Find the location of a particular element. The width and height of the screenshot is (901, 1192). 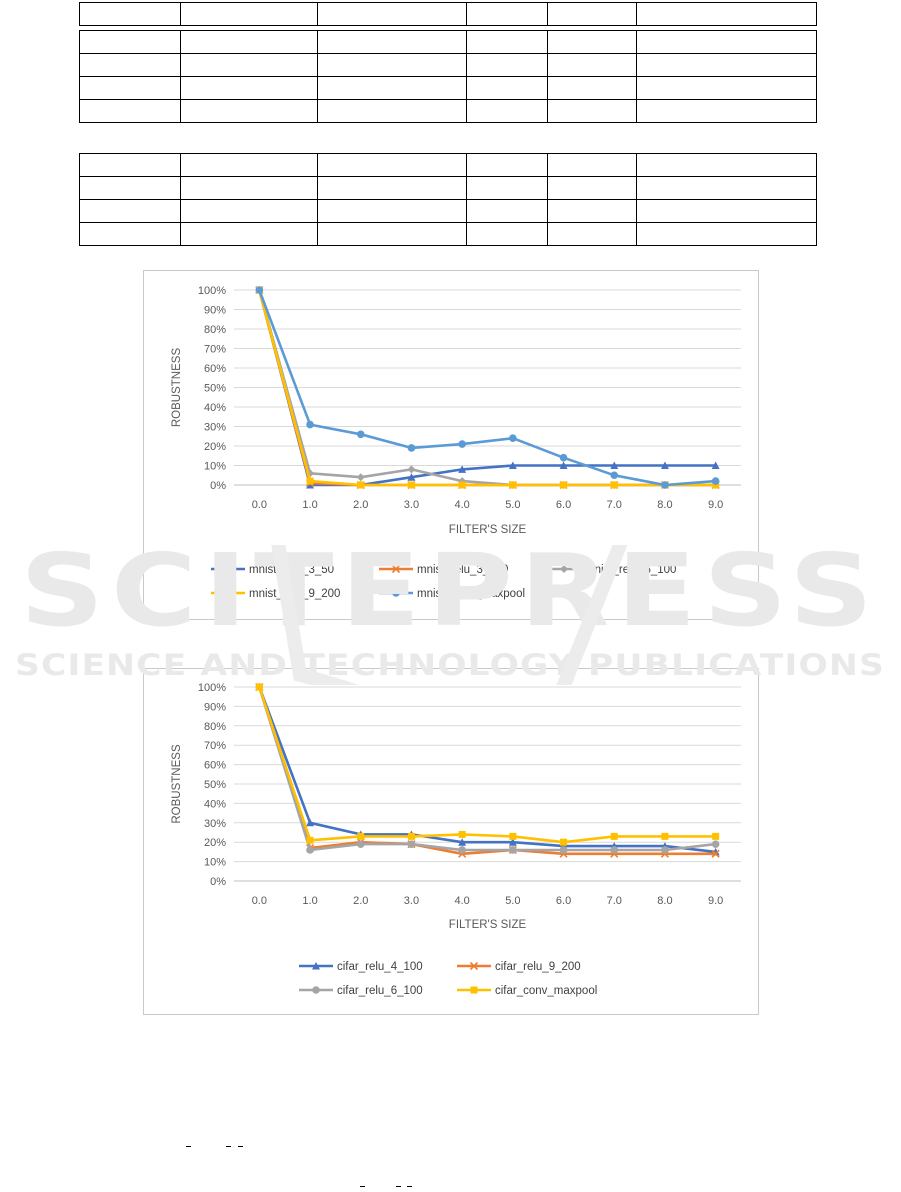

legend-label: cifar_relu_6_100 is located at coordinates (380, 991).